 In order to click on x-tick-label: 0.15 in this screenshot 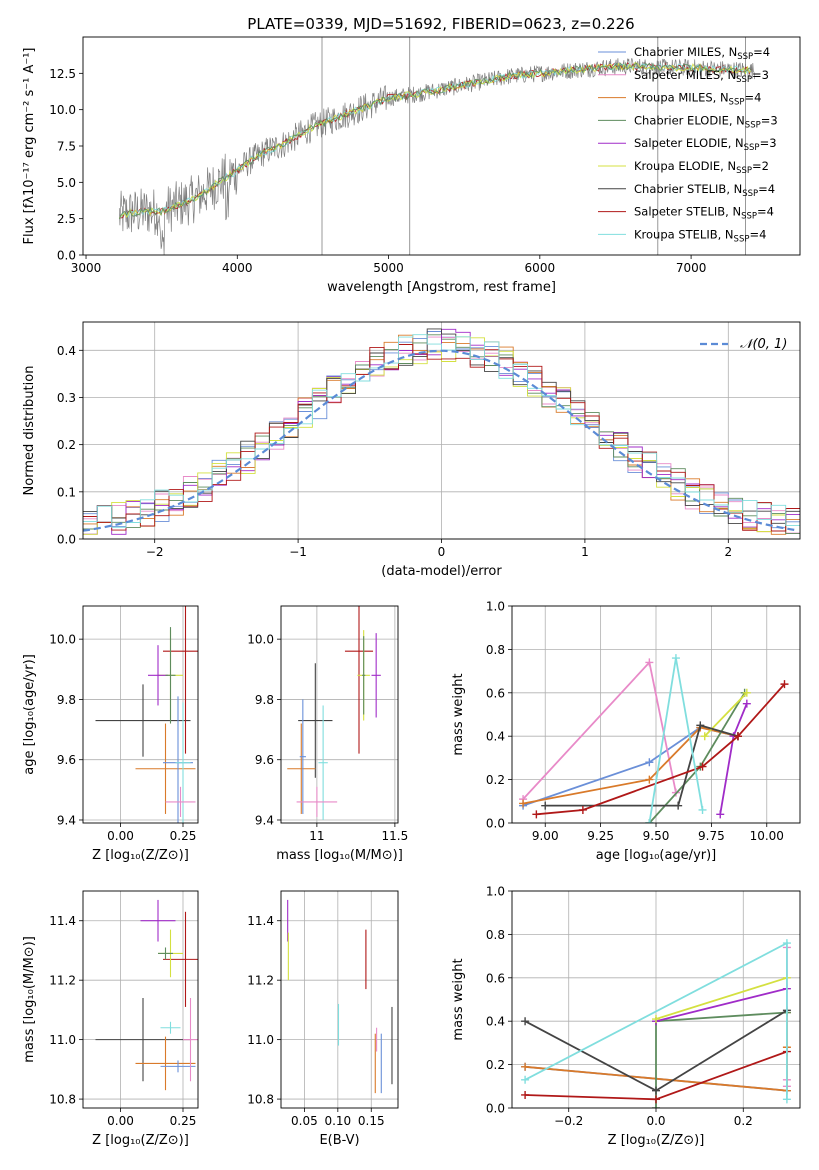, I will do `click(371, 1121)`.